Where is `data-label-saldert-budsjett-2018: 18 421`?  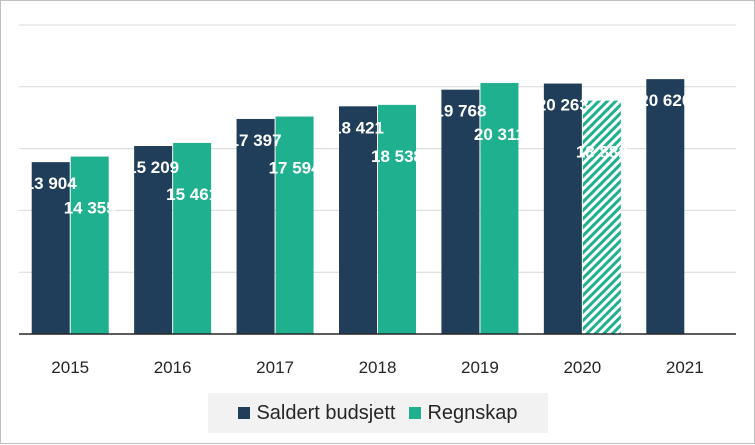
data-label-saldert-budsjett-2018: 18 421 is located at coordinates (358, 127).